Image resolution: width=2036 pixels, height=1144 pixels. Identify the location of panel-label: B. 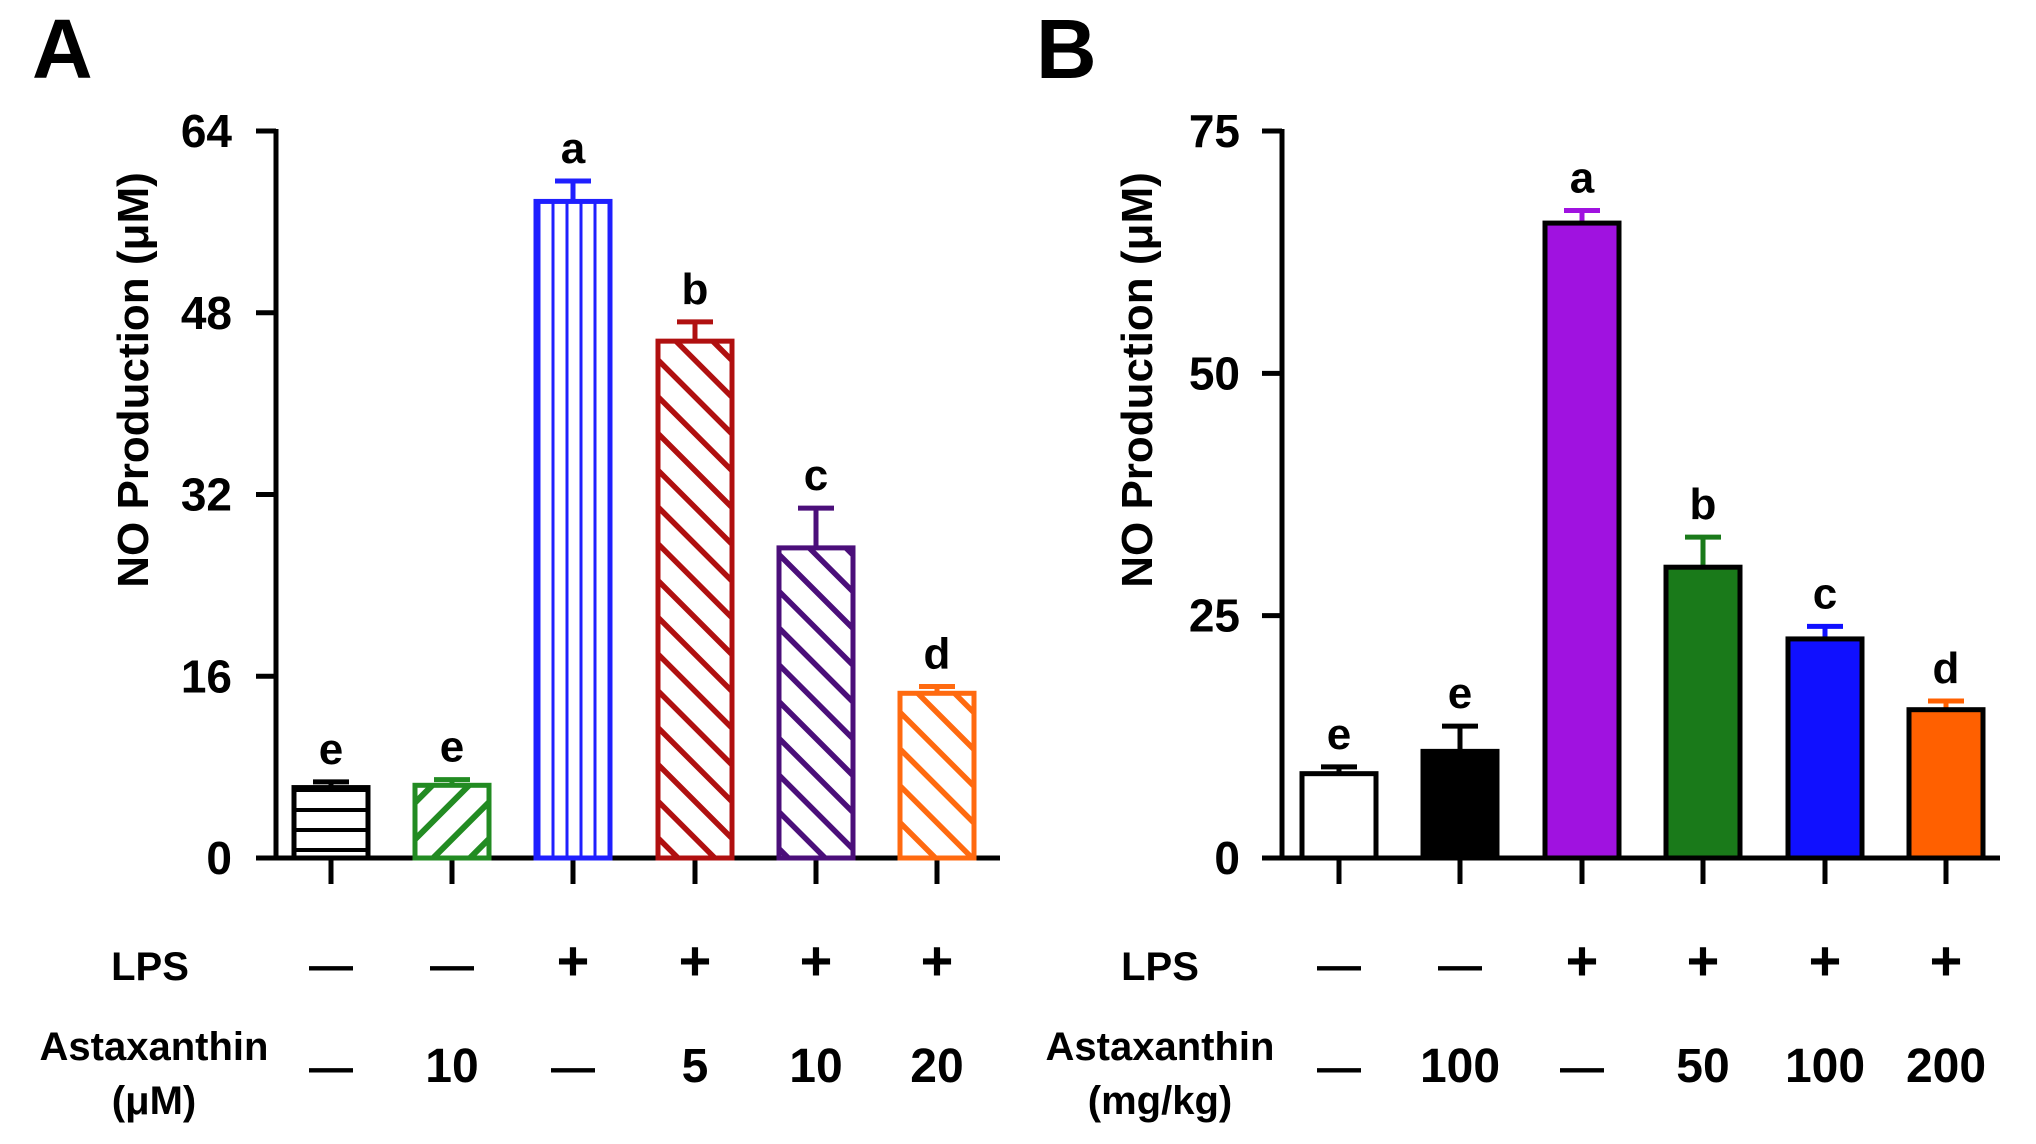
(1066, 49).